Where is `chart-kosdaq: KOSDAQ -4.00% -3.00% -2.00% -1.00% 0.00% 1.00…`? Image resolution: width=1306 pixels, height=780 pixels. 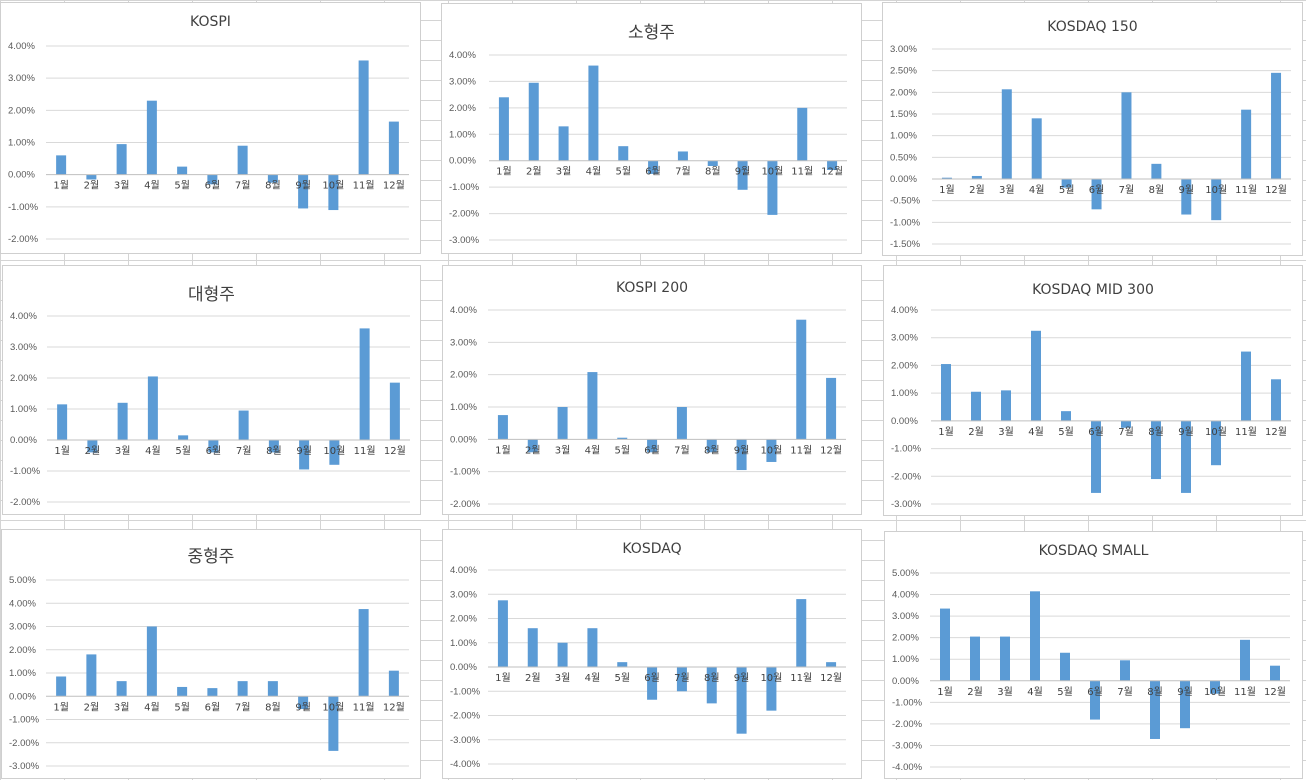 chart-kosdaq: KOSDAQ -4.00% -3.00% -2.00% -1.00% 0.00% 1.00… is located at coordinates (652, 654).